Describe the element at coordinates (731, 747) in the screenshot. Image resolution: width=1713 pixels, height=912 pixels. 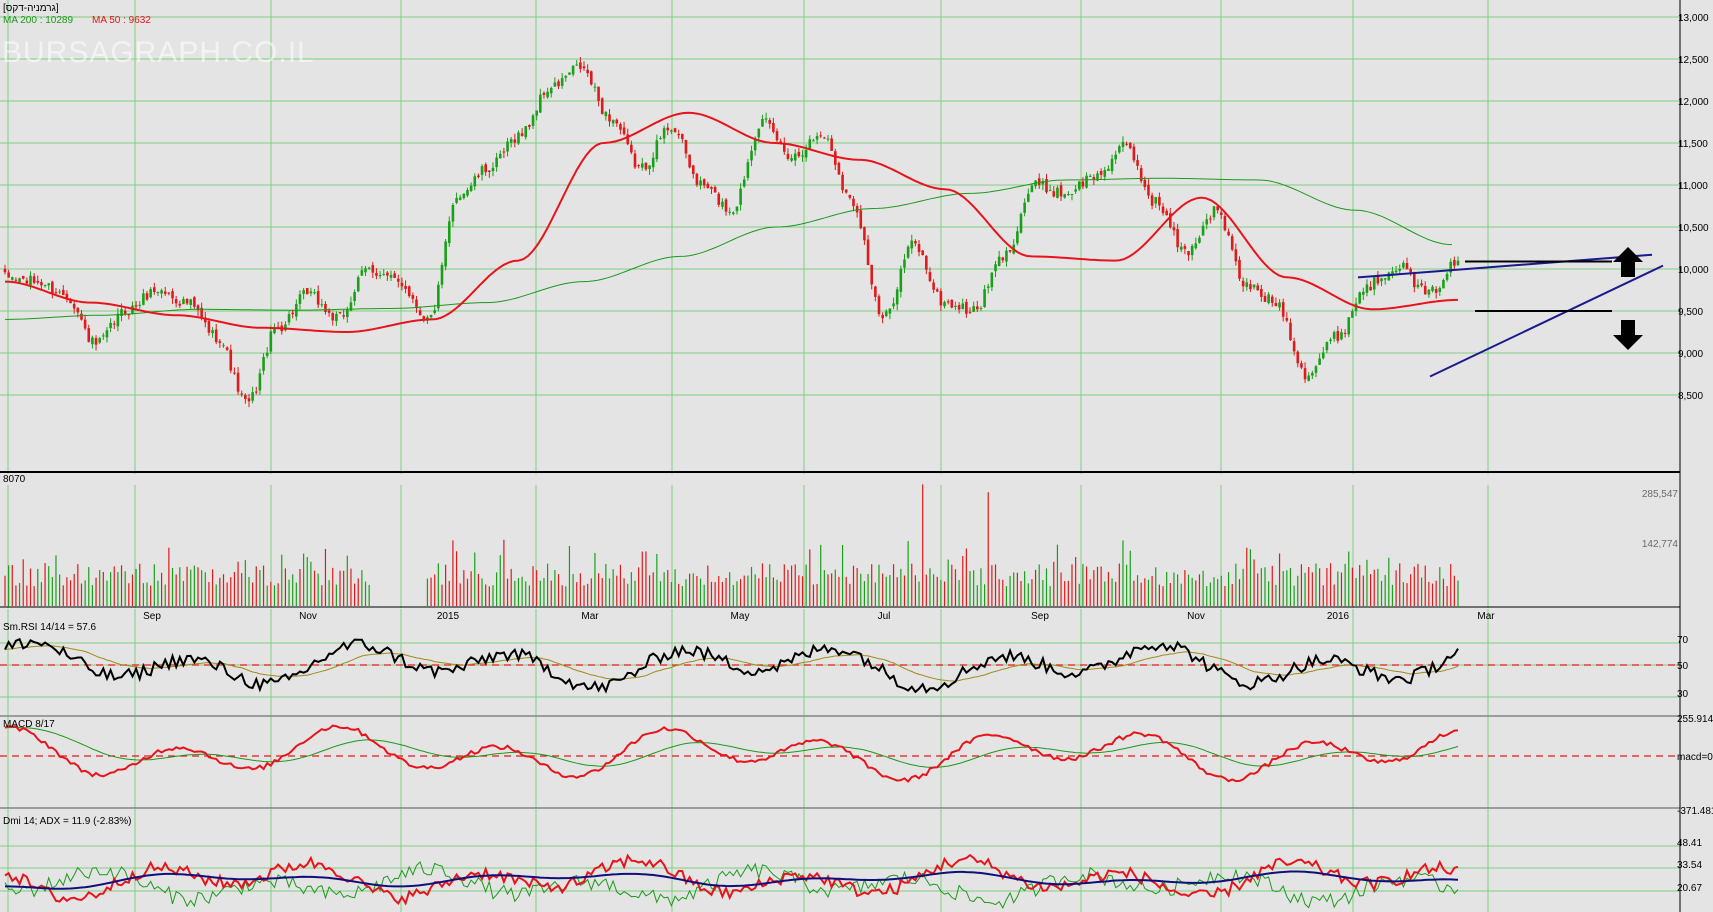
I see `macd-signal-line` at that location.